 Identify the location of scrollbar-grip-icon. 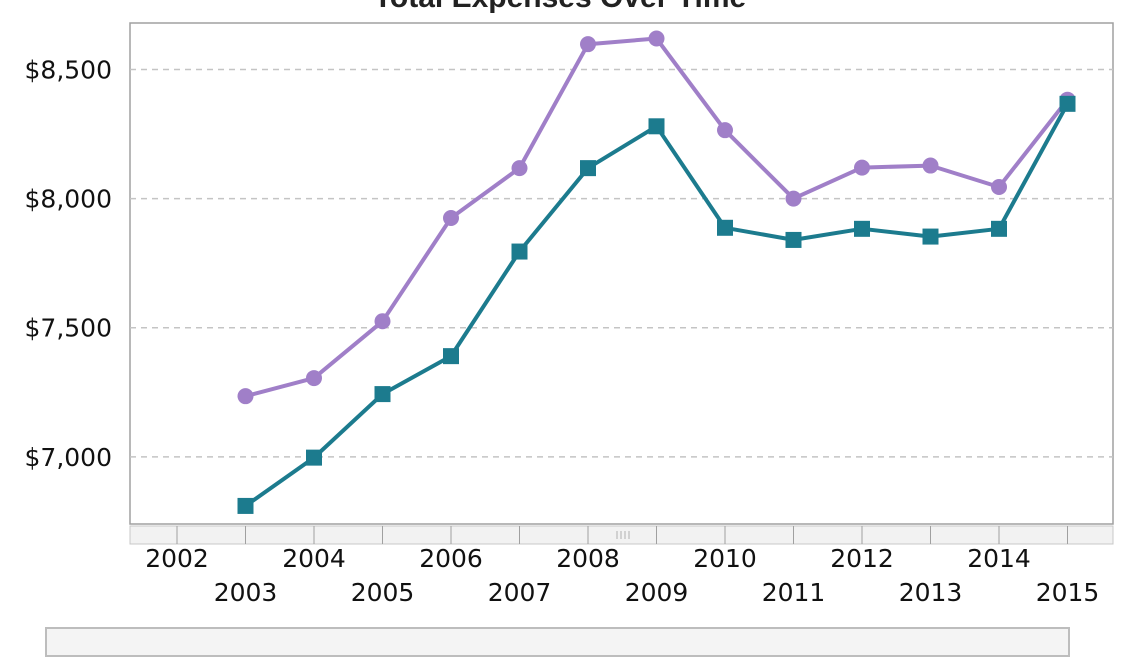
(623, 535).